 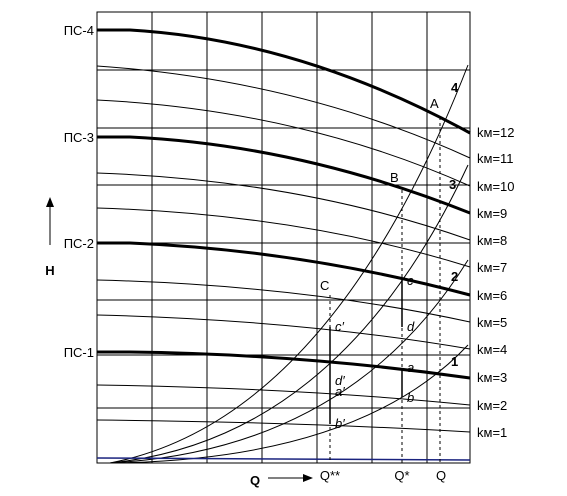 What do you see at coordinates (492, 405) in the screenshot?
I see `curve-label: kм=2` at bounding box center [492, 405].